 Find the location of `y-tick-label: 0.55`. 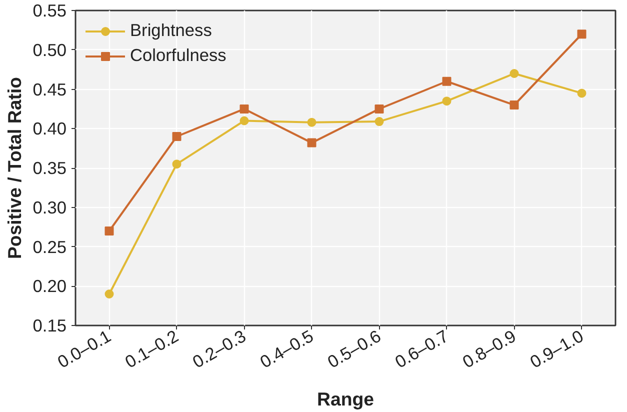

y-tick-label: 0.55 is located at coordinates (49, 10).